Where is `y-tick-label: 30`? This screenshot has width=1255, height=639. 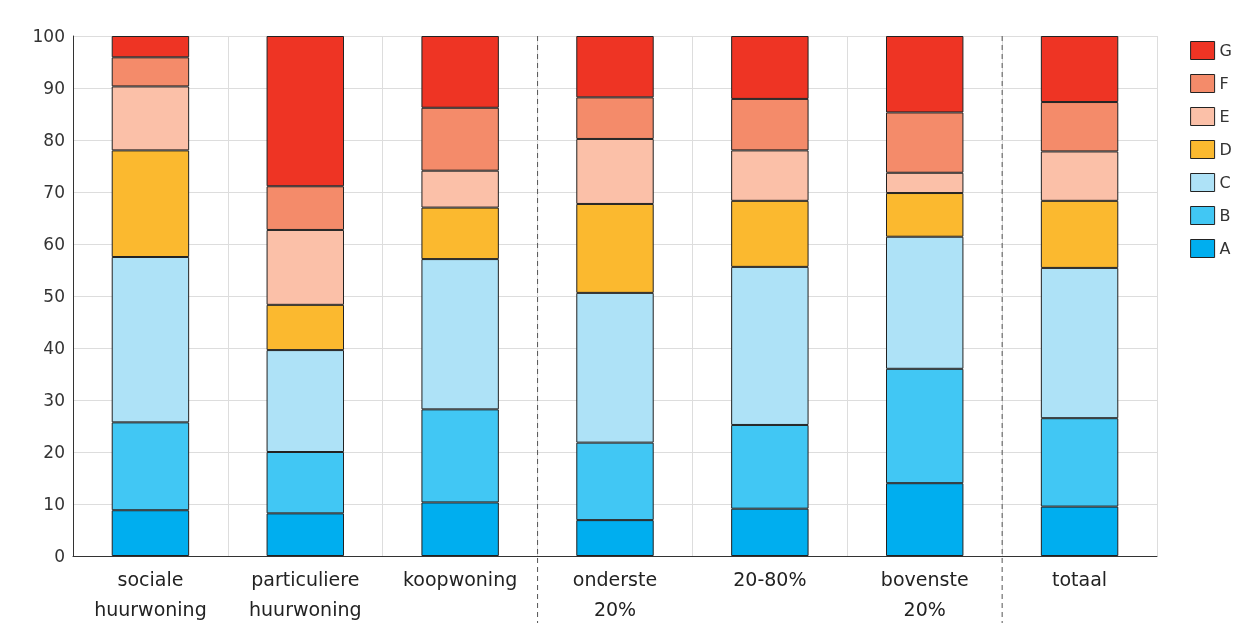 y-tick-label: 30 is located at coordinates (54, 400).